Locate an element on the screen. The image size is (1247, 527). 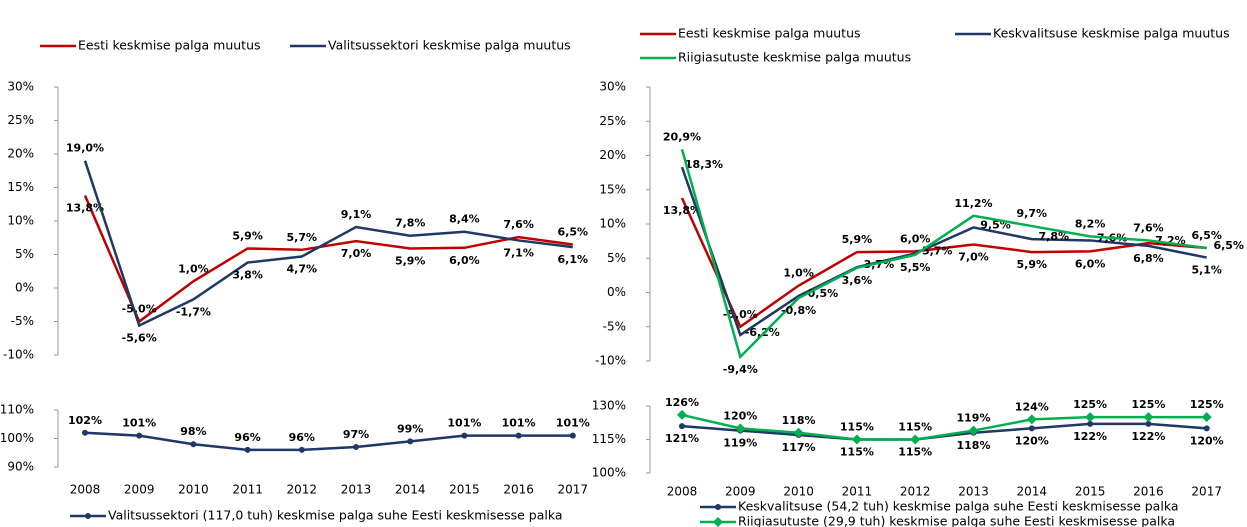
value-label: 1,0% is located at coordinates (193, 268).